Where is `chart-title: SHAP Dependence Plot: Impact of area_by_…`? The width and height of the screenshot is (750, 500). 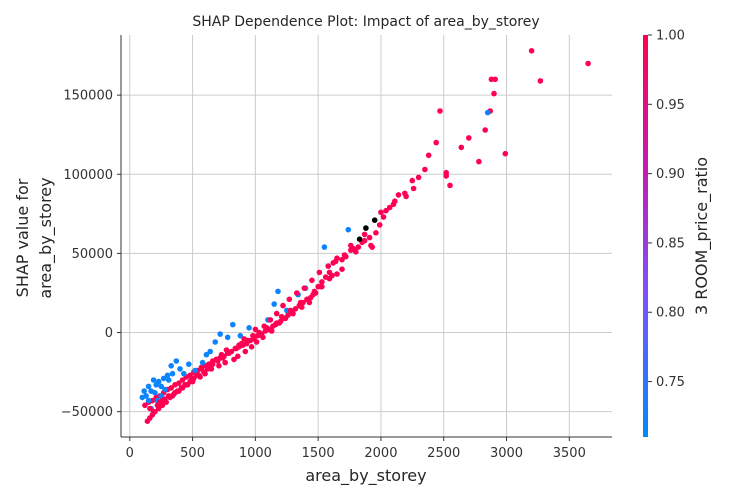
chart-title: SHAP Dependence Plot: Impact of area_by_… is located at coordinates (365, 22).